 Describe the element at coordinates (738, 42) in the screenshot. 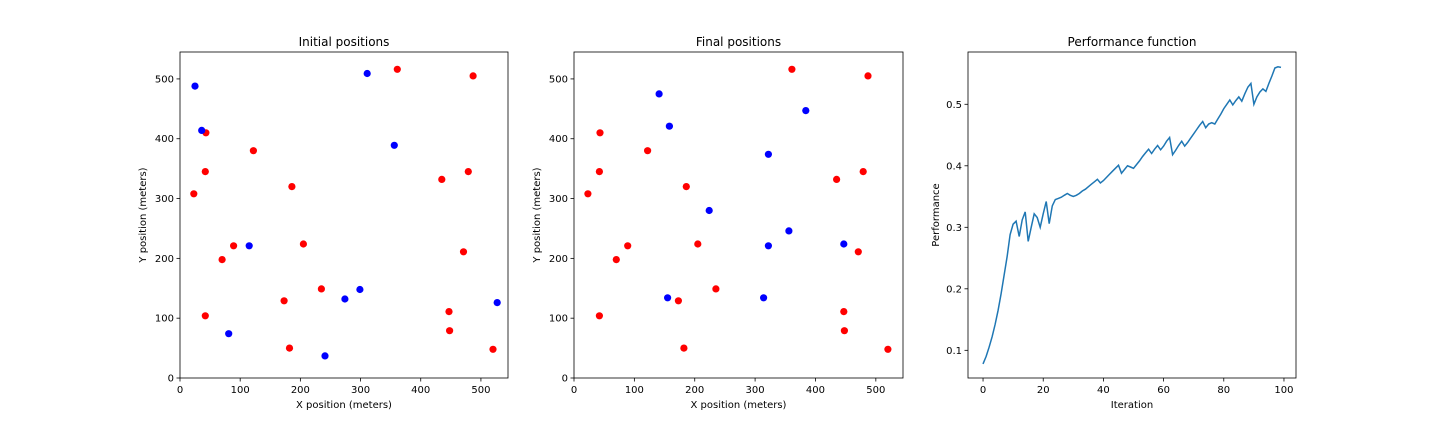

I see `chart-title: Final positions` at that location.